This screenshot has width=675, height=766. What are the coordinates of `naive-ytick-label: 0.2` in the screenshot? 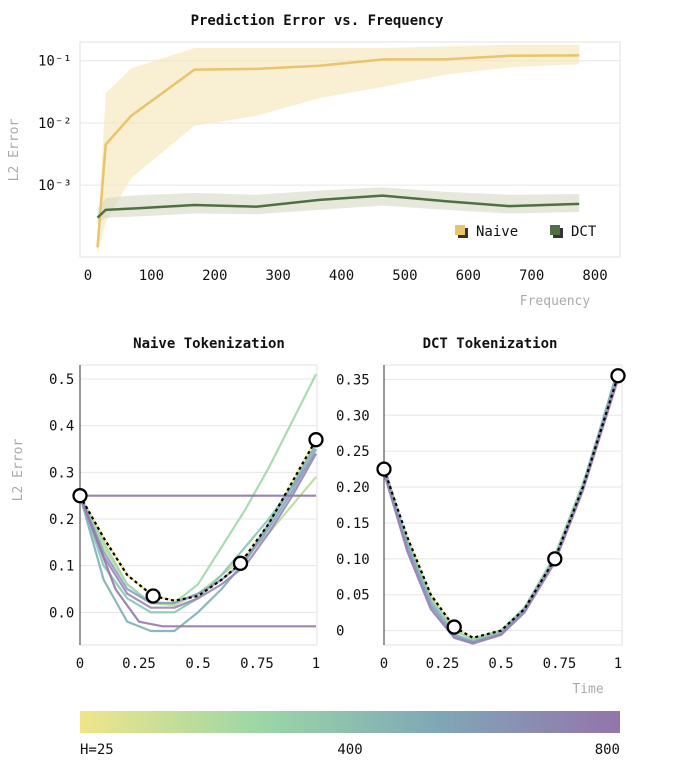 It's located at (61, 520).